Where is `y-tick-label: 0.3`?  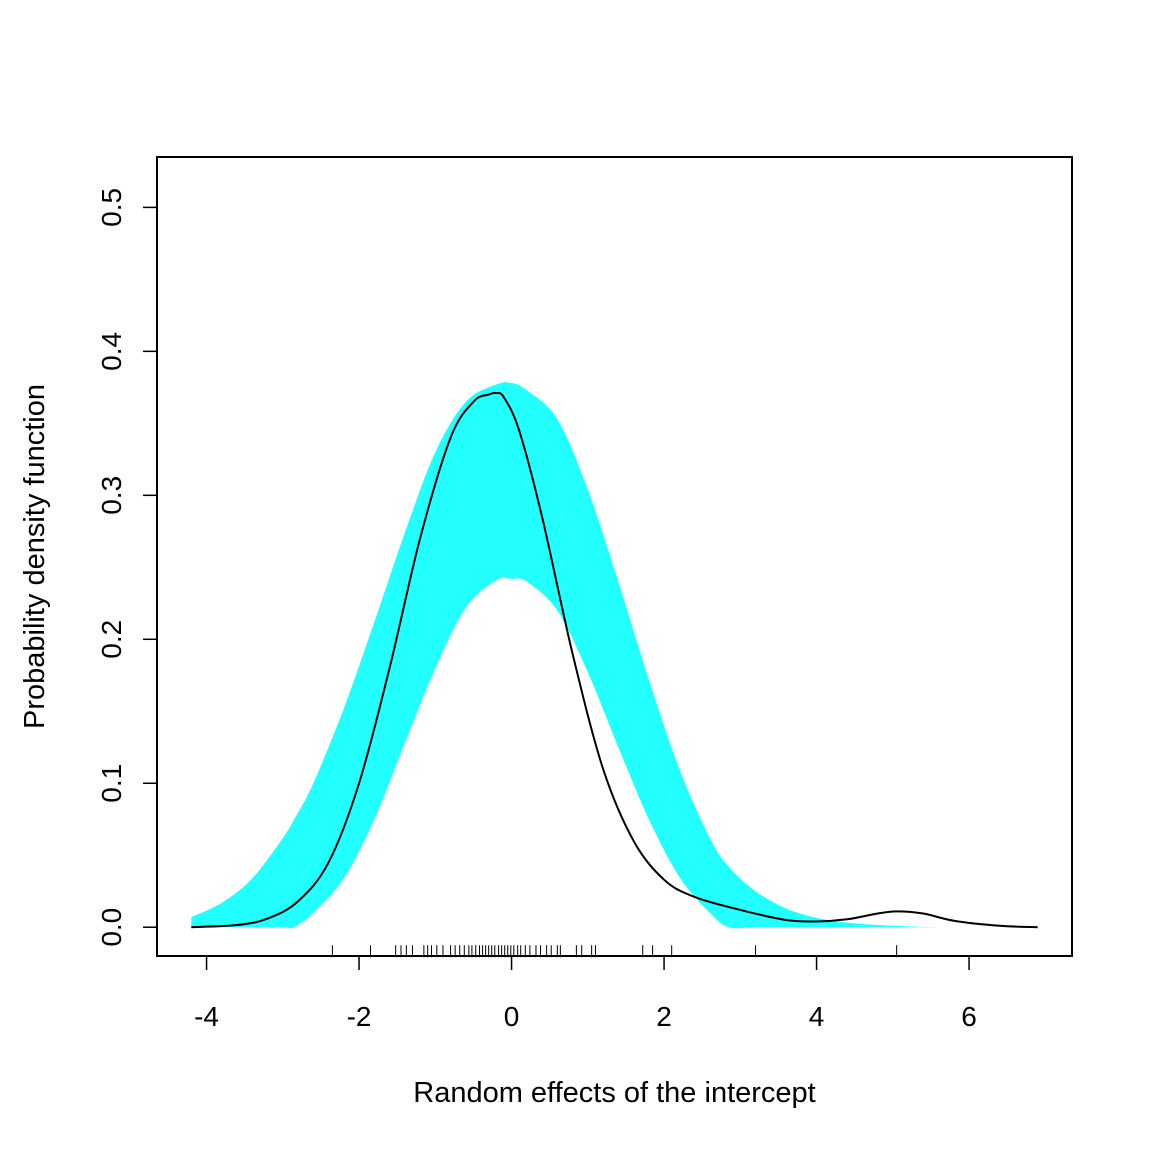 y-tick-label: 0.3 is located at coordinates (111, 495).